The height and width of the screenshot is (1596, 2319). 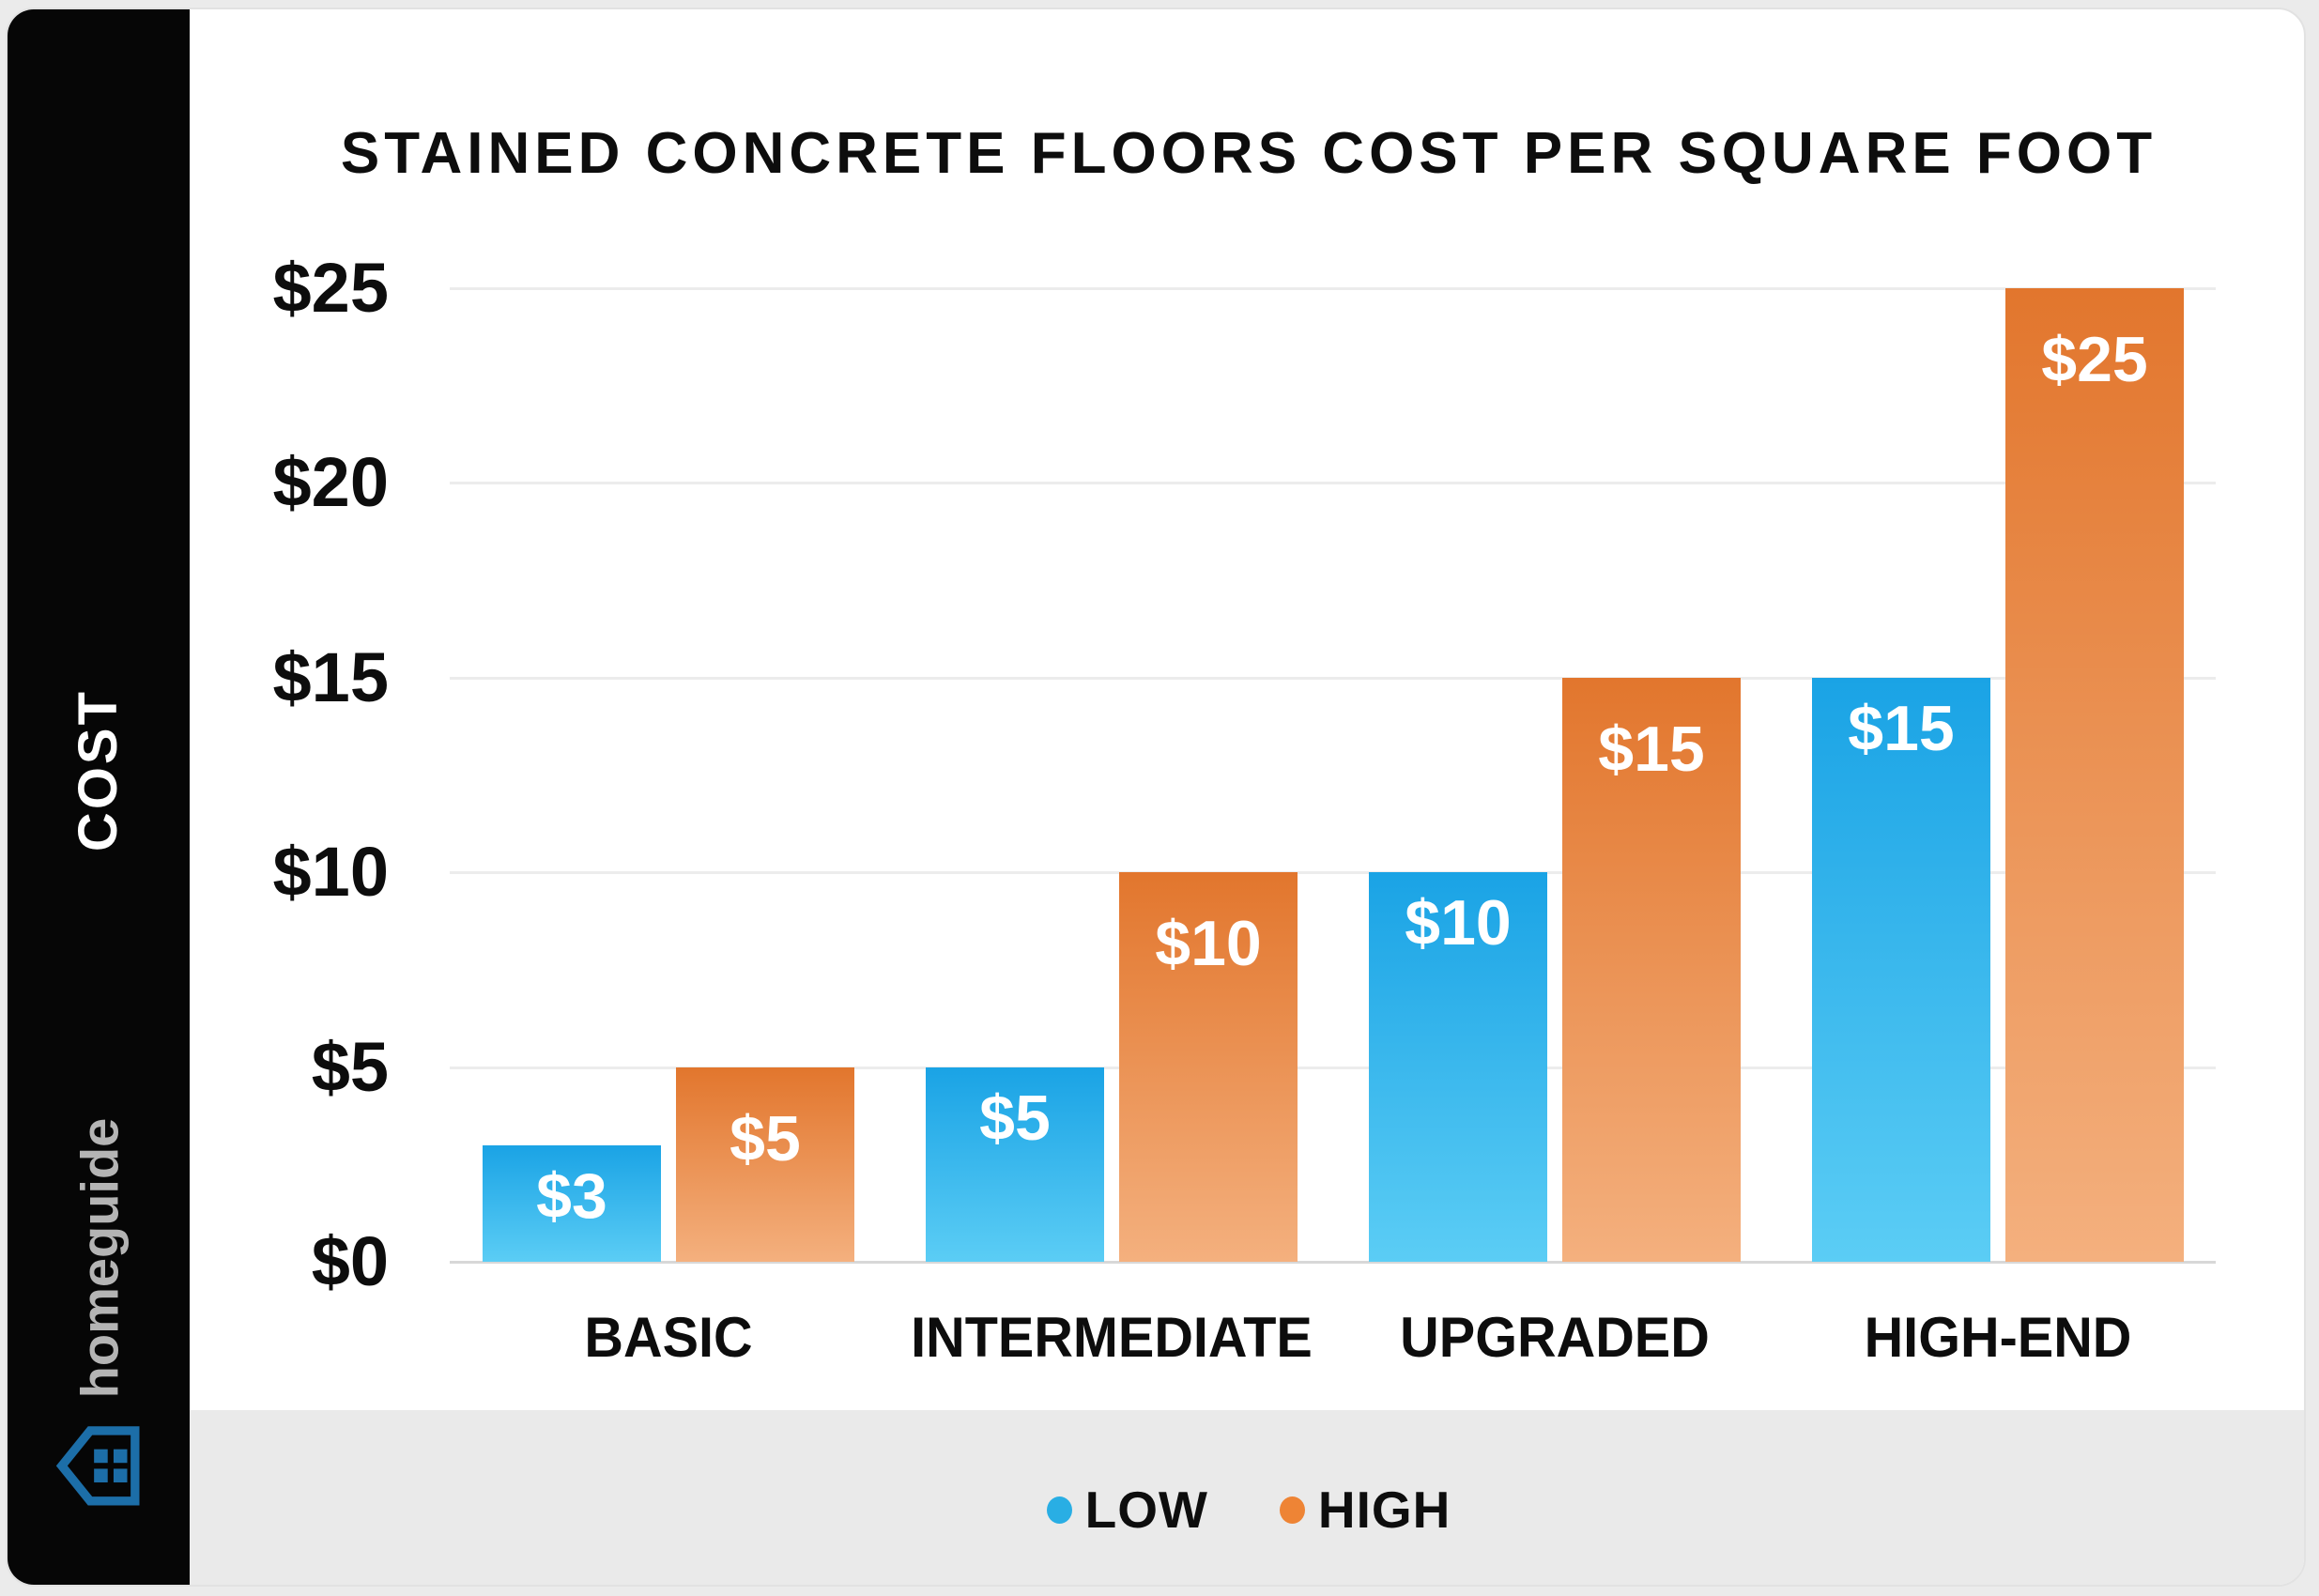 What do you see at coordinates (1901, 970) in the screenshot?
I see `bar-low-high-end: $15` at bounding box center [1901, 970].